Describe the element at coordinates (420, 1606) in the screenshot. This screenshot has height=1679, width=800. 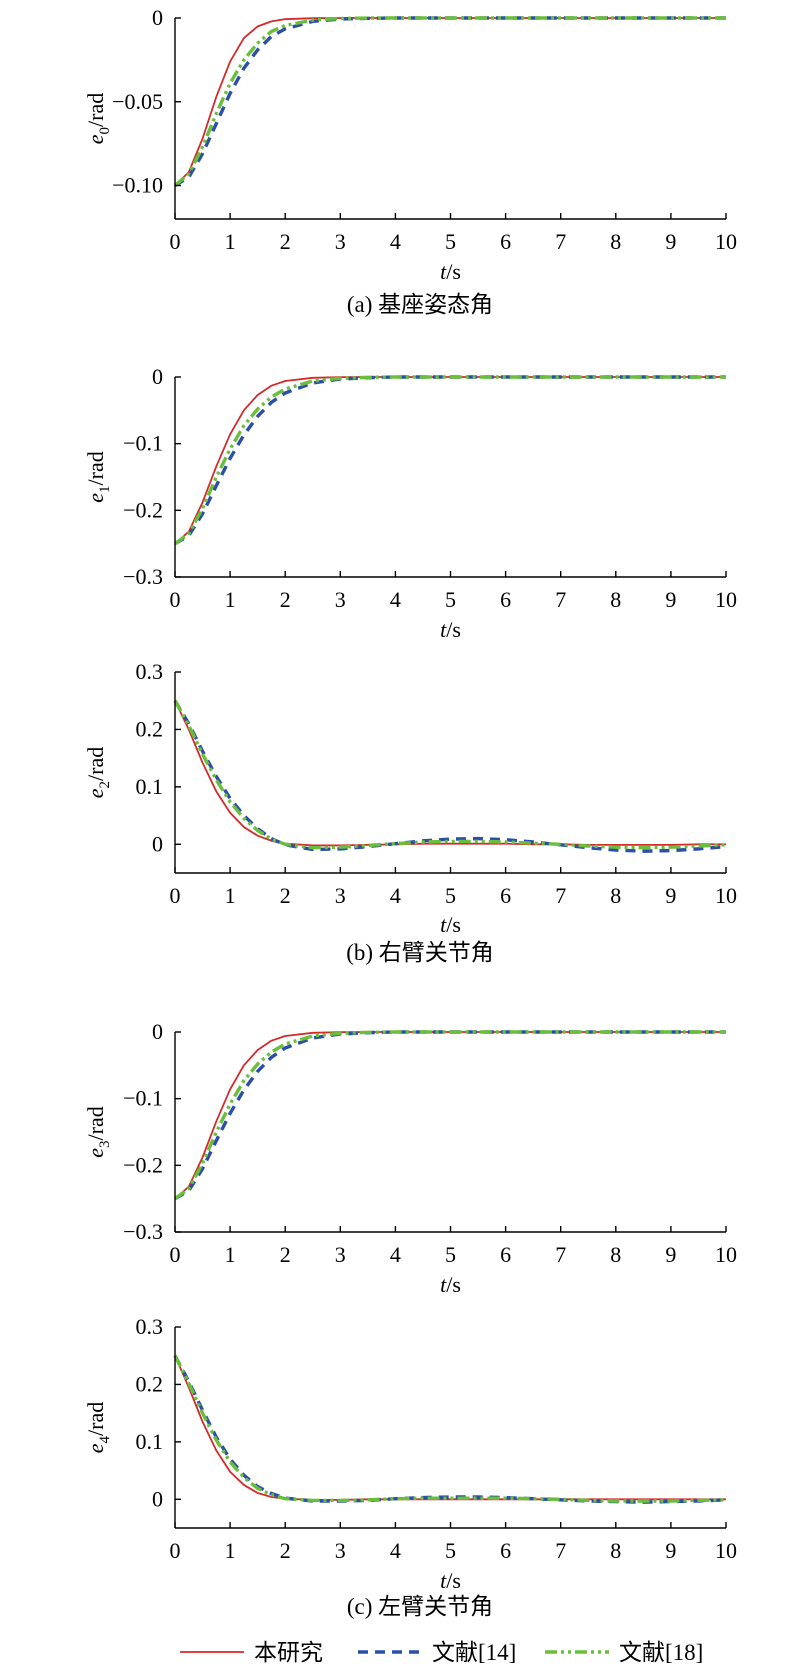
I see `caption-c: (c) 左臂关节角` at that location.